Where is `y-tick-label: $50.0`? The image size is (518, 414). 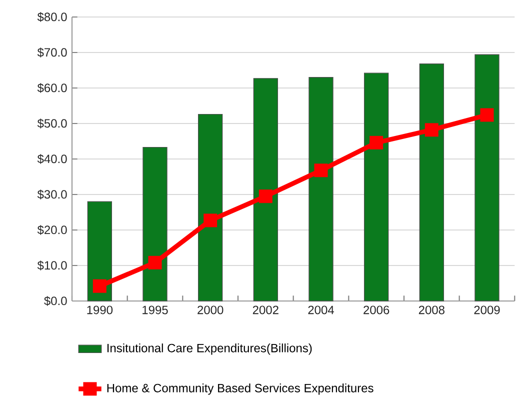
y-tick-label: $50.0 is located at coordinates (52, 123).